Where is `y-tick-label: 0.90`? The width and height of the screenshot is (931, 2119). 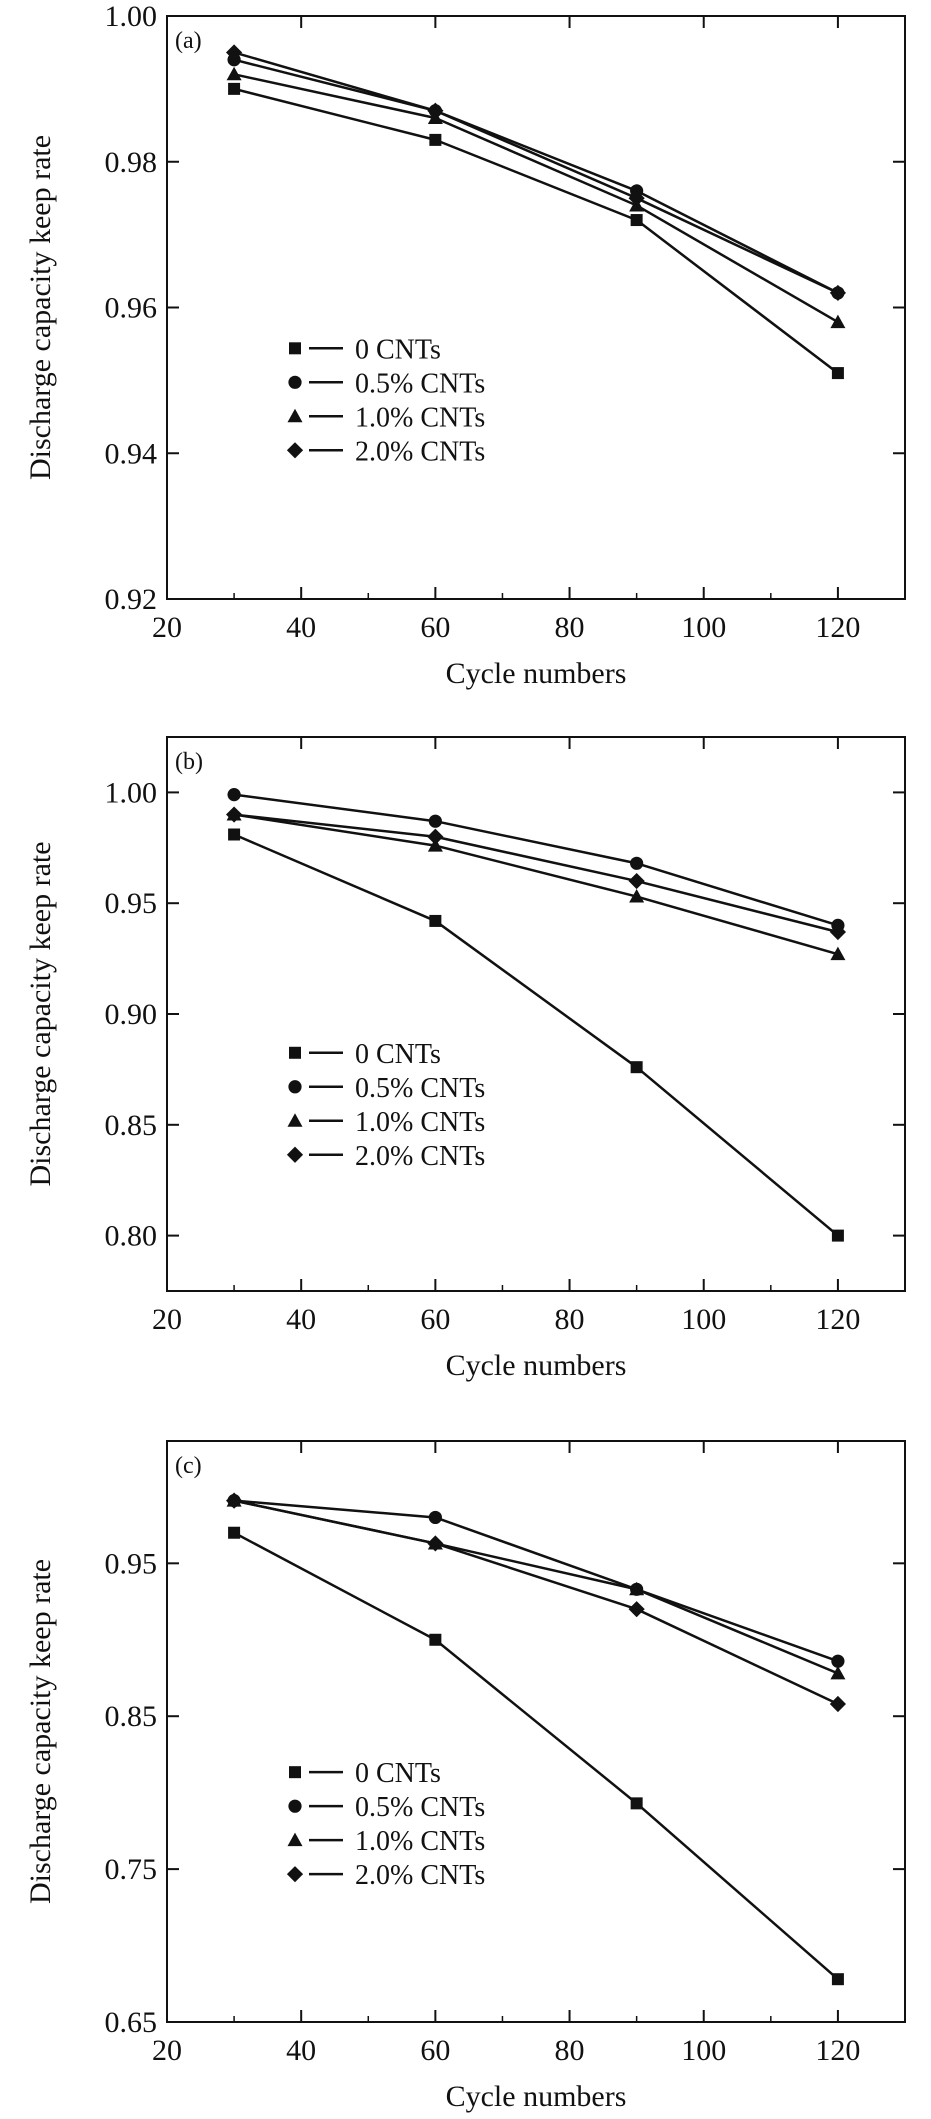 y-tick-label: 0.90 is located at coordinates (131, 1014).